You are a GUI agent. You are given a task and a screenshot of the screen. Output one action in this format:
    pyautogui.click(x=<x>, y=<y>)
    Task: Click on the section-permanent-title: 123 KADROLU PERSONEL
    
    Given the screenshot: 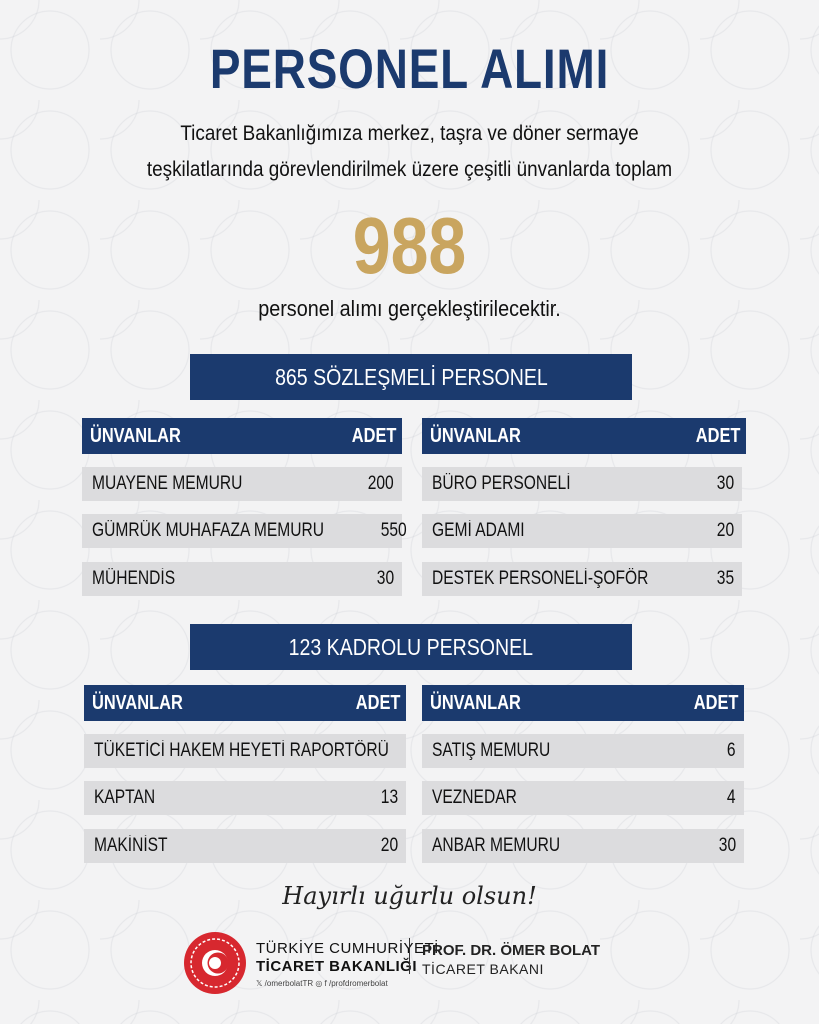 What is the action you would take?
    pyautogui.click(x=411, y=646)
    